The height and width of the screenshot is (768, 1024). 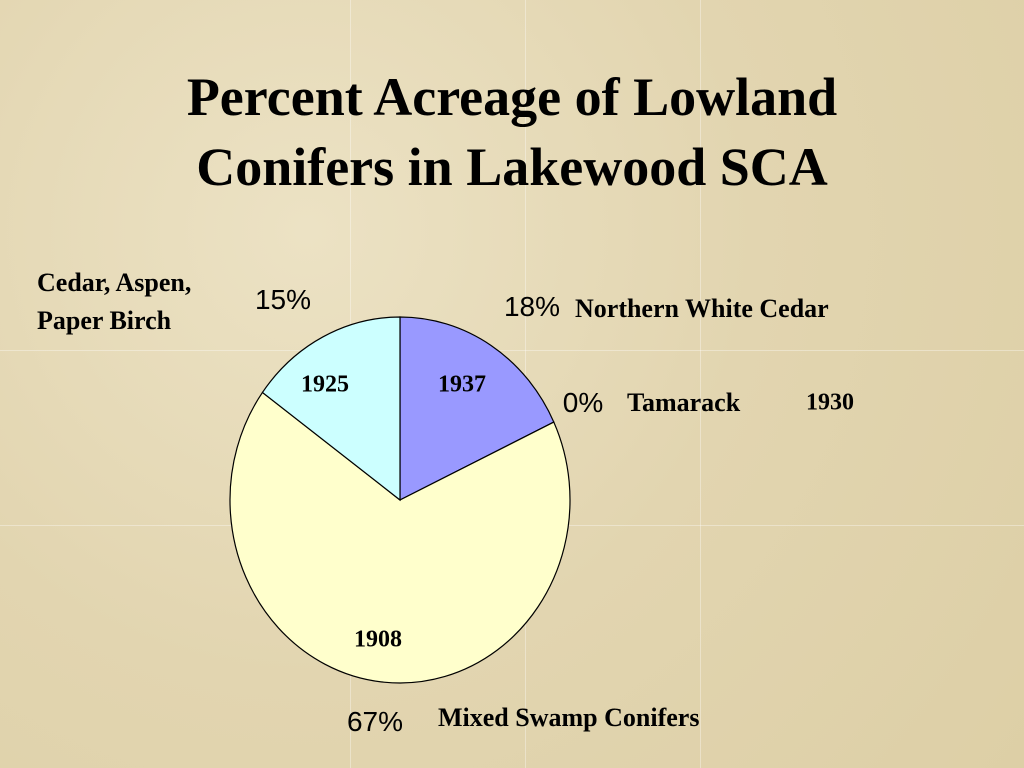 What do you see at coordinates (325, 384) in the screenshot?
I see `year-label: 1925` at bounding box center [325, 384].